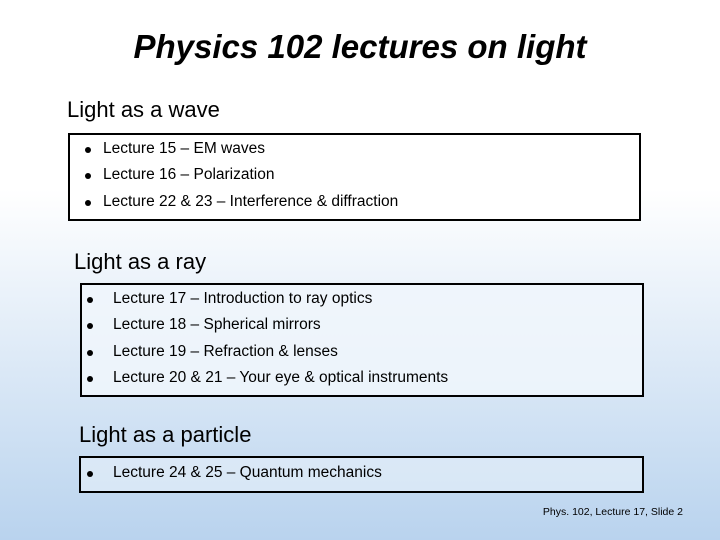 This screenshot has width=720, height=540. What do you see at coordinates (184, 148) in the screenshot?
I see `list-item: Lecture 15 – EM waves` at bounding box center [184, 148].